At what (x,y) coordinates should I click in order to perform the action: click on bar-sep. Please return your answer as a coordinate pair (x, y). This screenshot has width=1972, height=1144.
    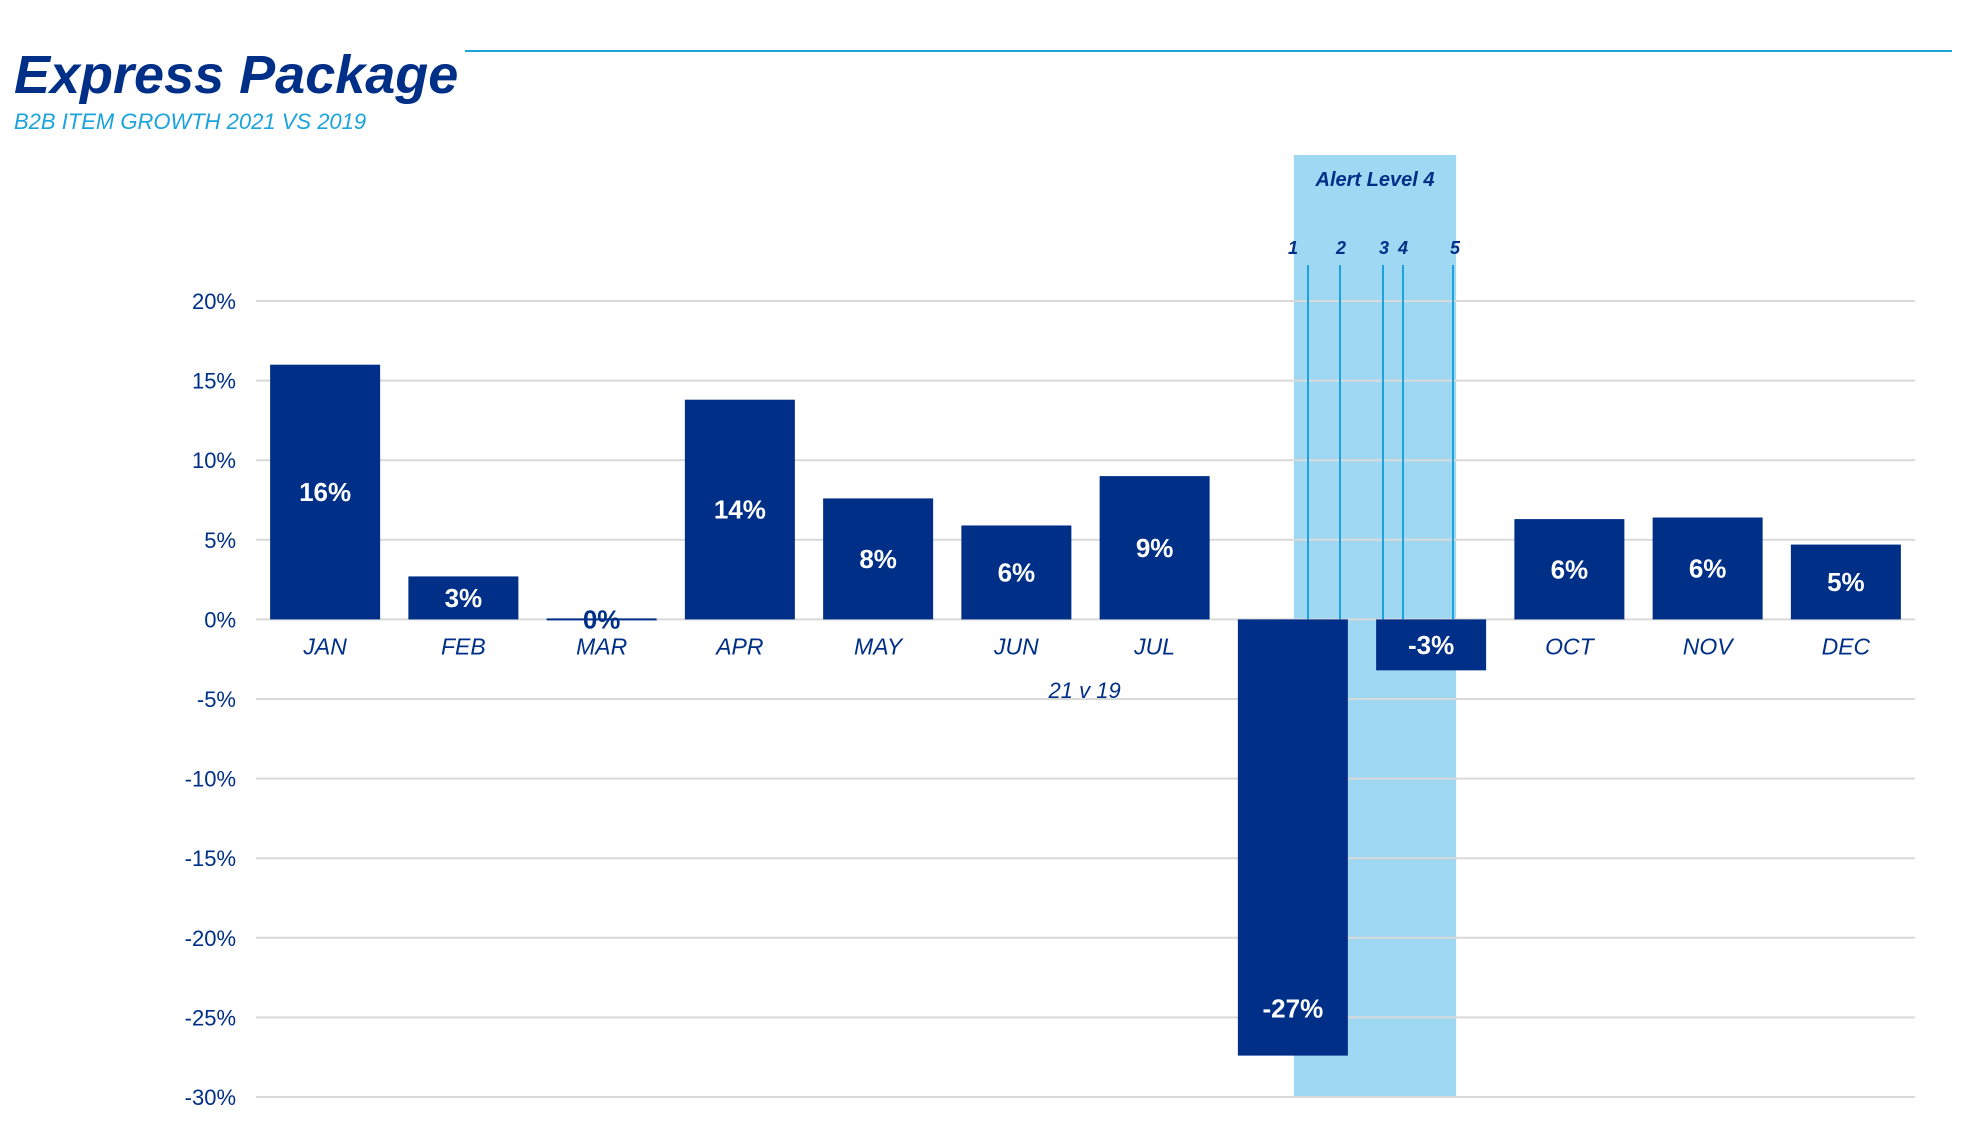
    Looking at the image, I should click on (1431, 645).